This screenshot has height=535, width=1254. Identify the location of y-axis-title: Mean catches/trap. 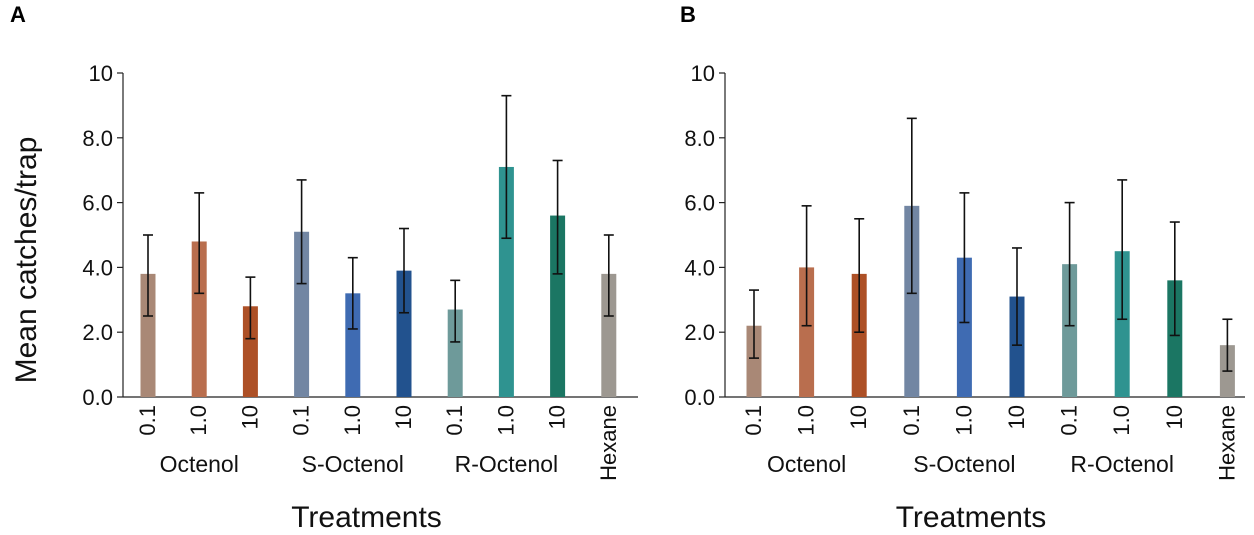
(26, 260).